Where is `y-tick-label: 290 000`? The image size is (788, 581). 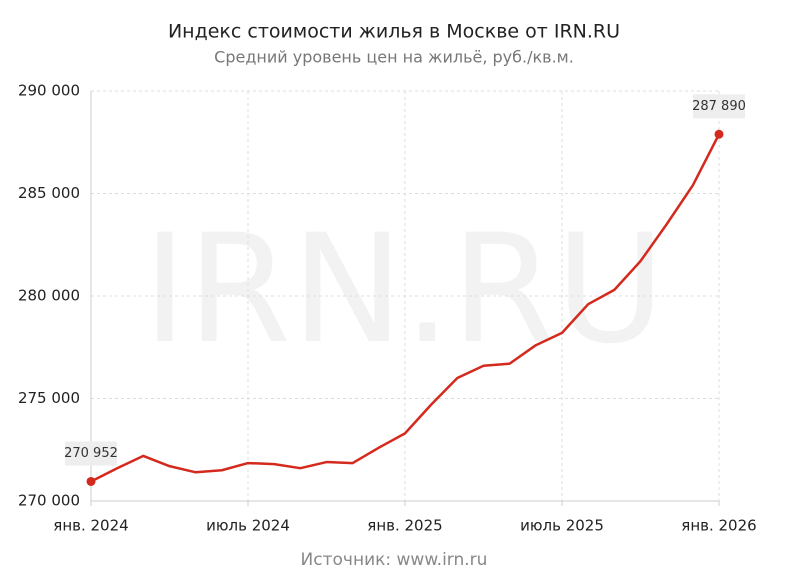
y-tick-label: 290 000 is located at coordinates (49, 91).